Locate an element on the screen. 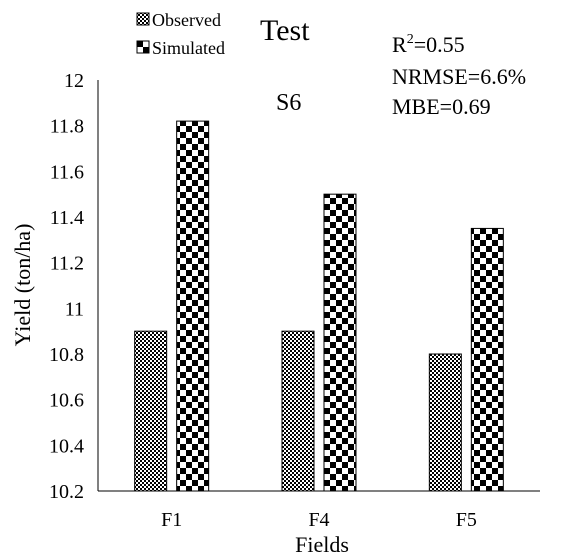 Image resolution: width=561 pixels, height=560 pixels. legend: Observed Simulated is located at coordinates (180, 34).